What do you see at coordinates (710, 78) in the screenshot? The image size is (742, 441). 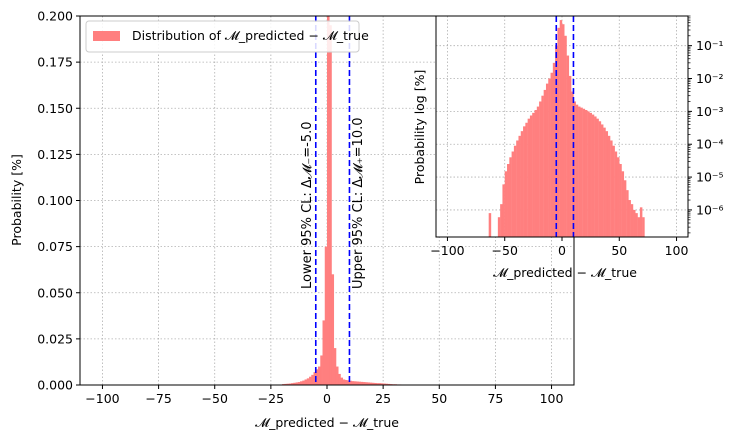 I see `inset-y-tick-label: 10⁻²` at bounding box center [710, 78].